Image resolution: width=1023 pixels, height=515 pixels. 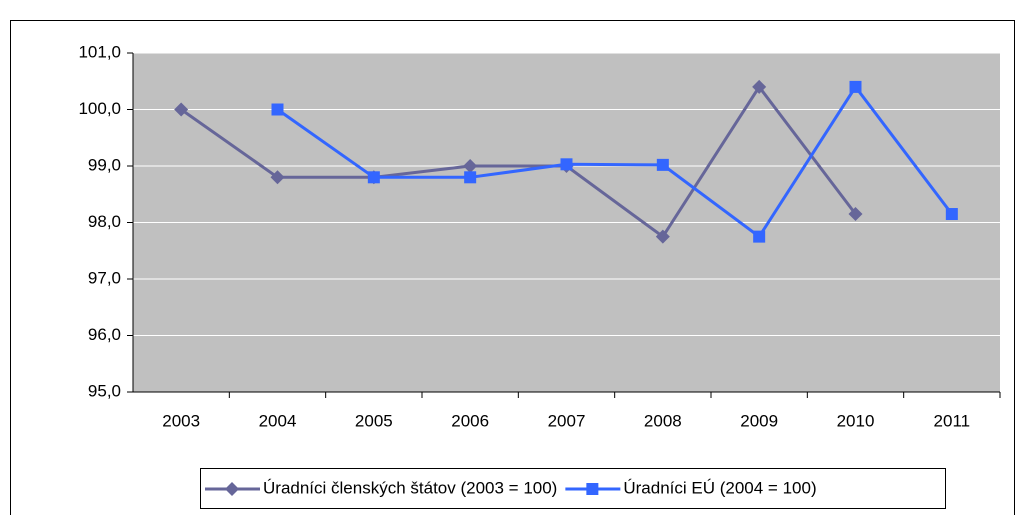 What do you see at coordinates (181, 420) in the screenshot?
I see `x-tick-label: 2003` at bounding box center [181, 420].